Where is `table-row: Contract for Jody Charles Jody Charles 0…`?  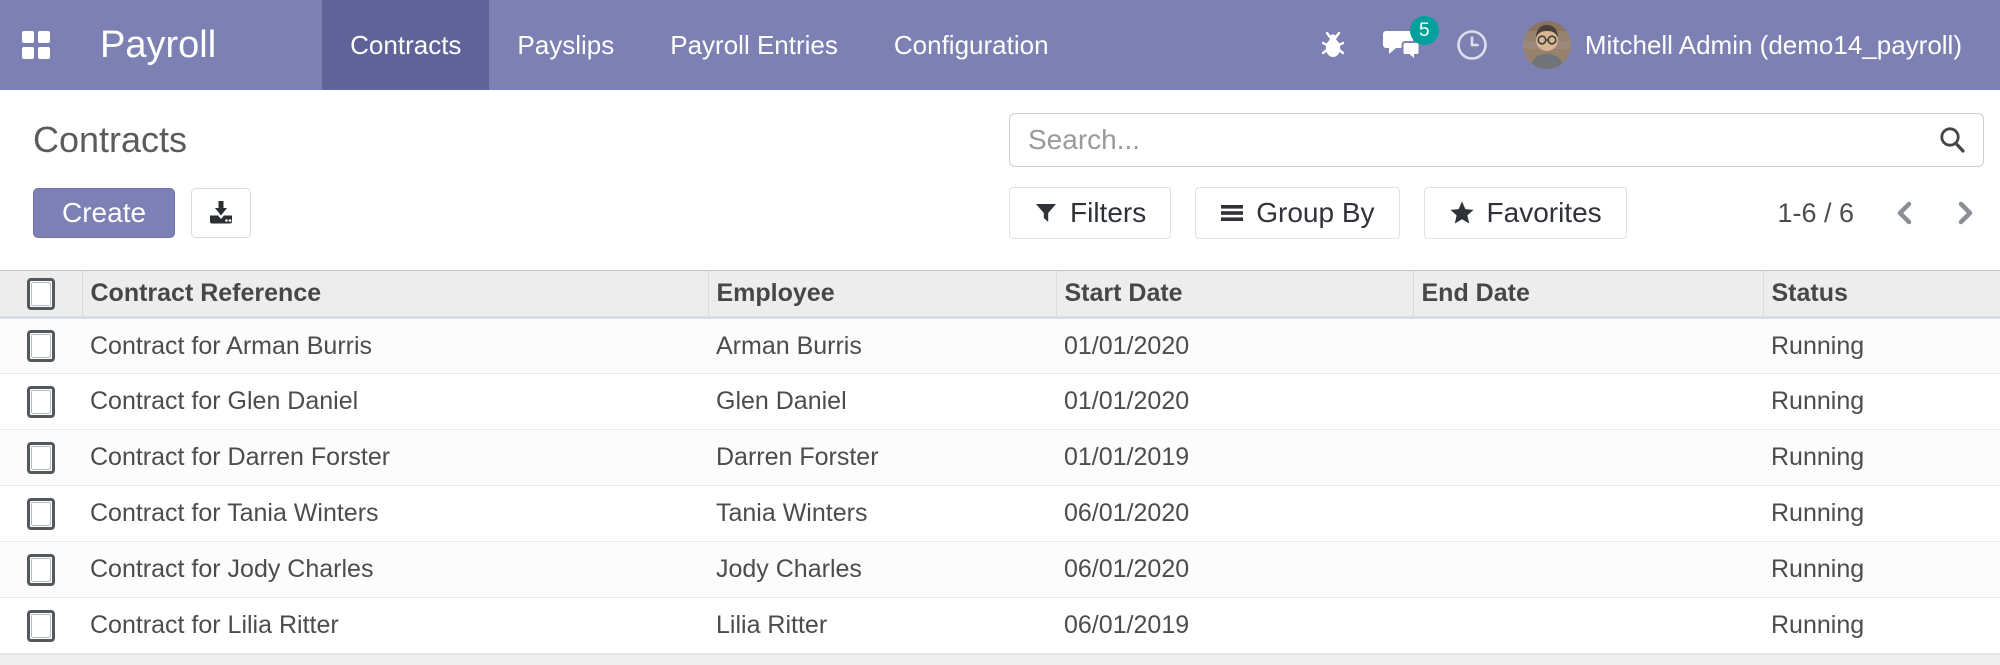
table-row: Contract for Jody Charles Jody Charles 0… is located at coordinates (1000, 569).